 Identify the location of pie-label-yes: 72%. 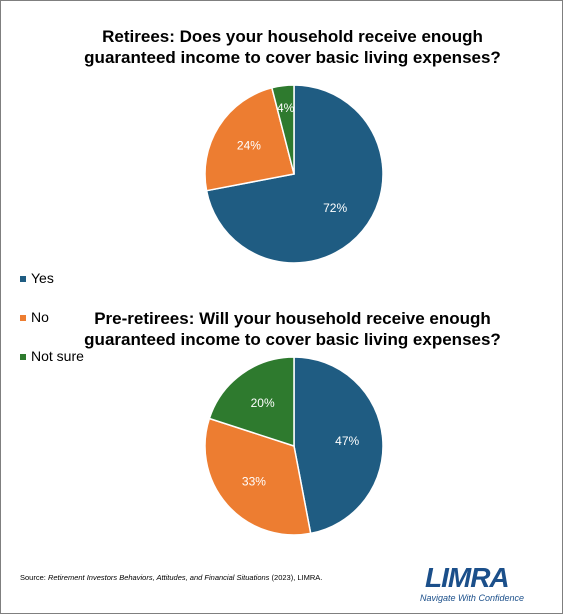
(335, 208).